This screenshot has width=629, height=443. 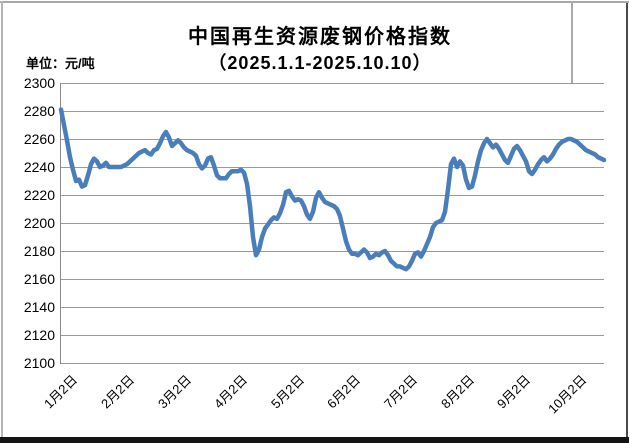 What do you see at coordinates (39, 111) in the screenshot?
I see `y-tick-label: 2280` at bounding box center [39, 111].